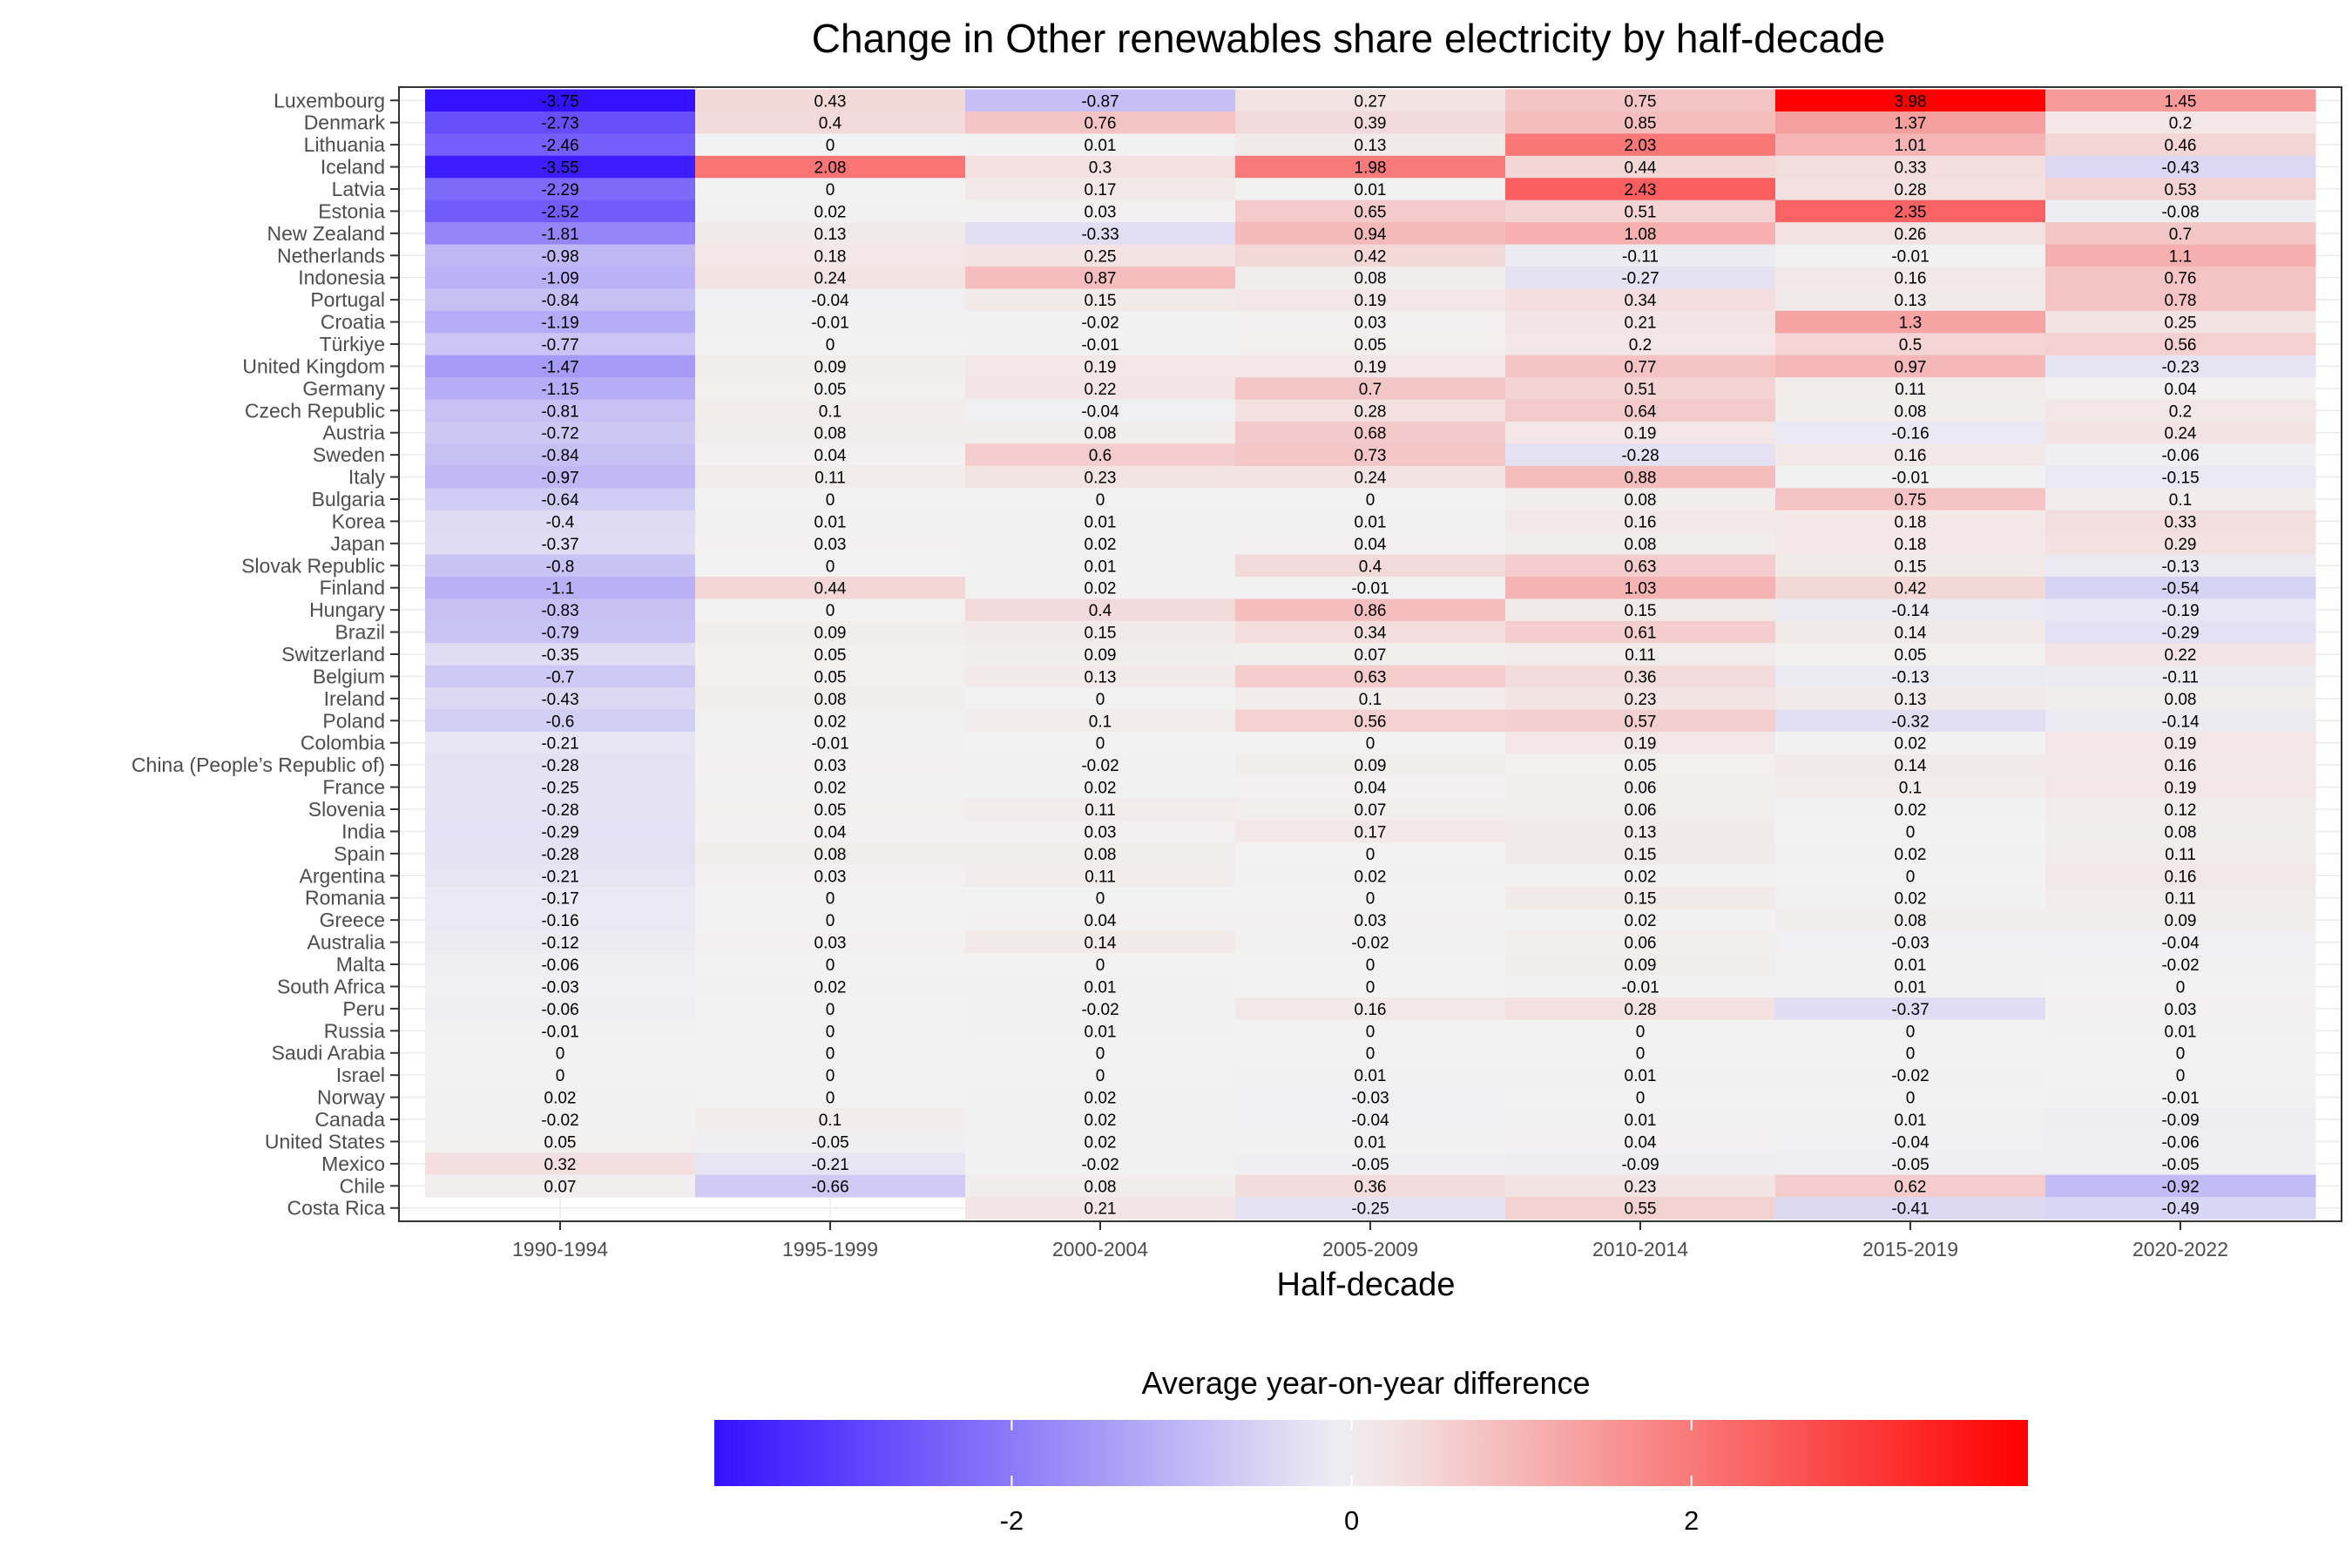 The width and height of the screenshot is (2352, 1568). What do you see at coordinates (1640, 346) in the screenshot?
I see `cell-value-label: 0.2` at bounding box center [1640, 346].